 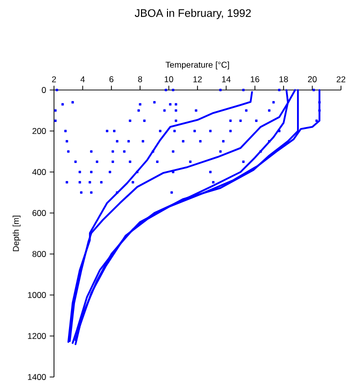 I want to click on y-tick-label: 200, so click(x=39, y=131).